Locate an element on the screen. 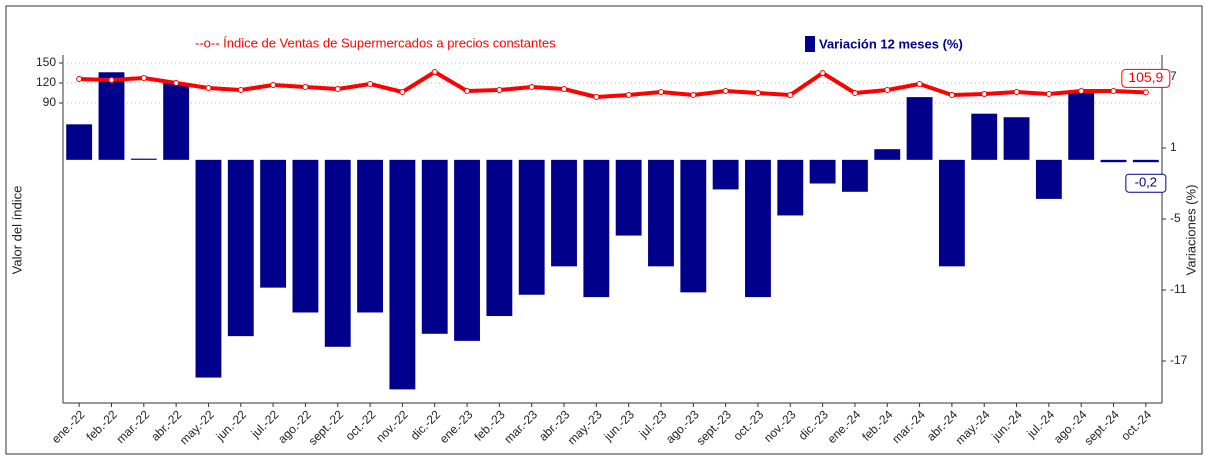 The image size is (1208, 460). value-label-box is located at coordinates (1146, 183).